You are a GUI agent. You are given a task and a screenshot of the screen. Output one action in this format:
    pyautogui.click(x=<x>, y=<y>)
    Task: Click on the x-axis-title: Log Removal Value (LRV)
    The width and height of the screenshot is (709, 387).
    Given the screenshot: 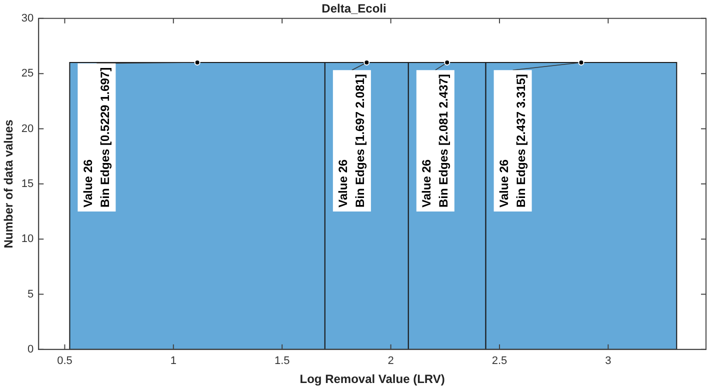 What is the action you would take?
    pyautogui.click(x=372, y=379)
    